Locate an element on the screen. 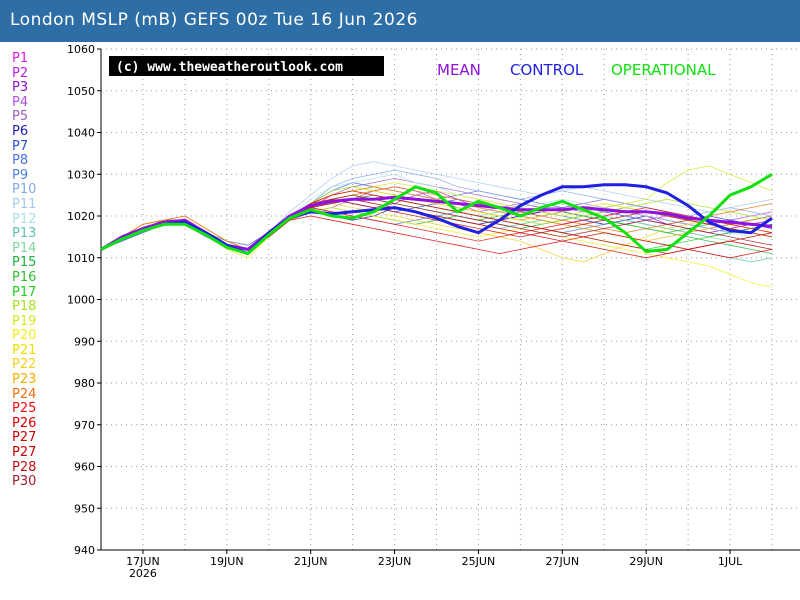 This screenshot has height=600, width=800. y-tick-label: 990 is located at coordinates (84, 341).